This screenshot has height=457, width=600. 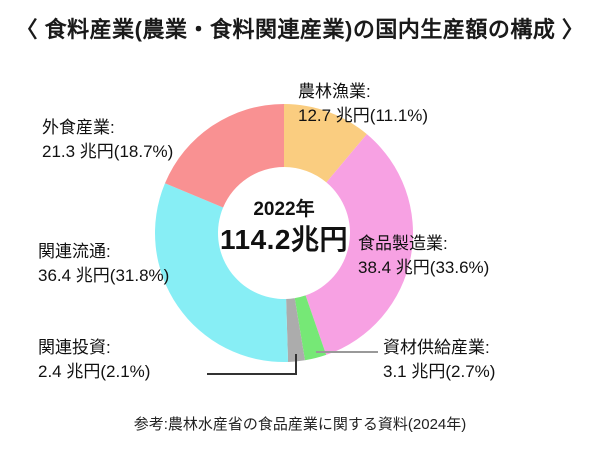 What do you see at coordinates (94, 360) in the screenshot?
I see `label-kanren-toshi: 関連投資: 2.4 兆円(2.1%)` at bounding box center [94, 360].